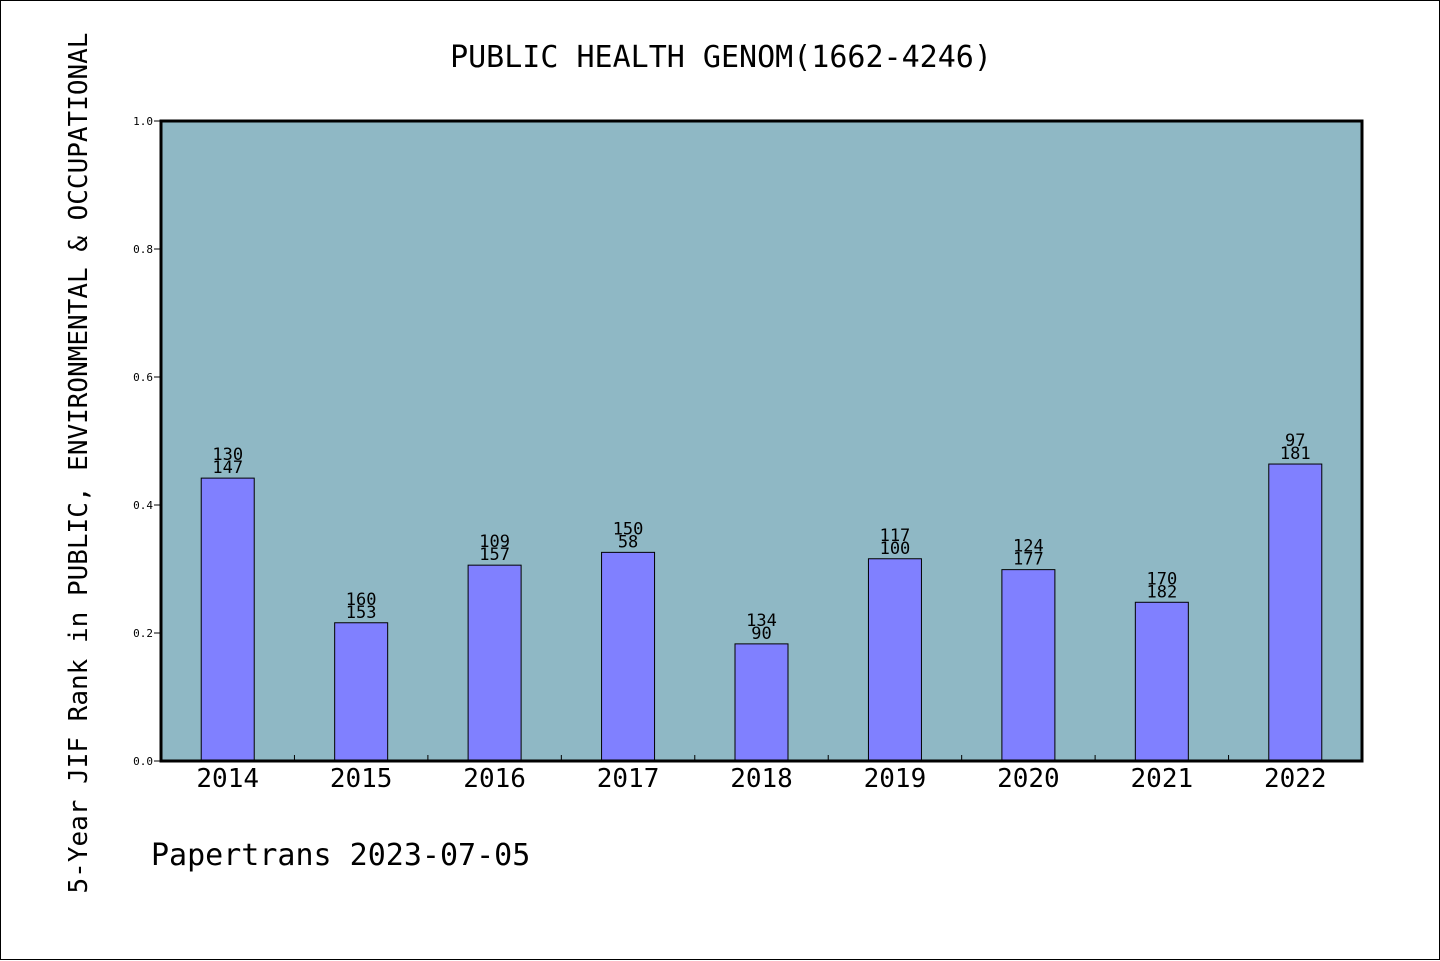  I want to click on bar-total-label: 90, so click(761, 634).